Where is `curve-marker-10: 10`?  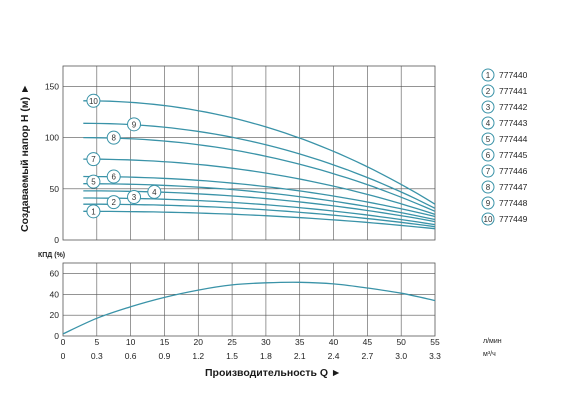 curve-marker-10: 10 is located at coordinates (93, 100).